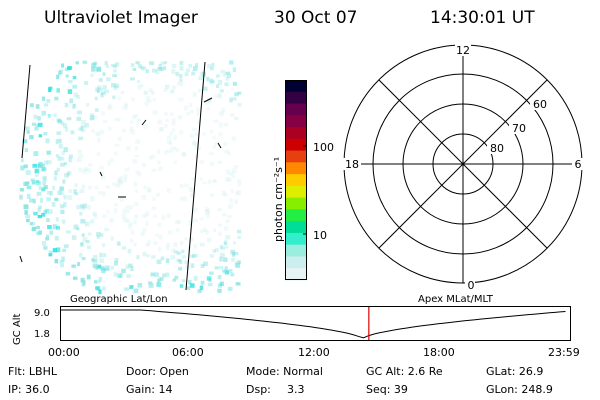 This screenshot has height=400, width=600. Describe the element at coordinates (471, 285) in the screenshot. I see `mlt-label-0: 0` at that location.